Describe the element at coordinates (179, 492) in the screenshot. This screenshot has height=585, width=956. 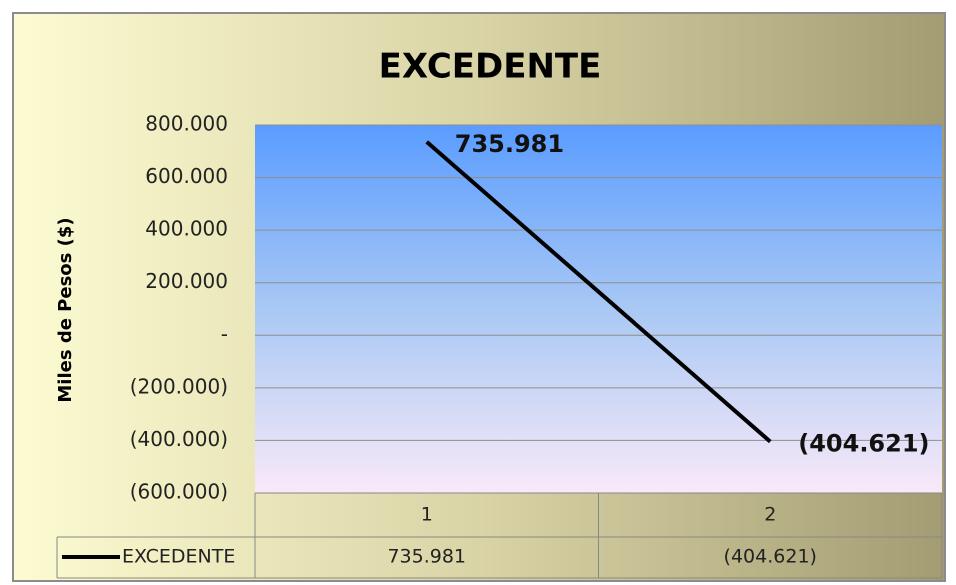
I see `y-tick-label: (600.000)` at that location.